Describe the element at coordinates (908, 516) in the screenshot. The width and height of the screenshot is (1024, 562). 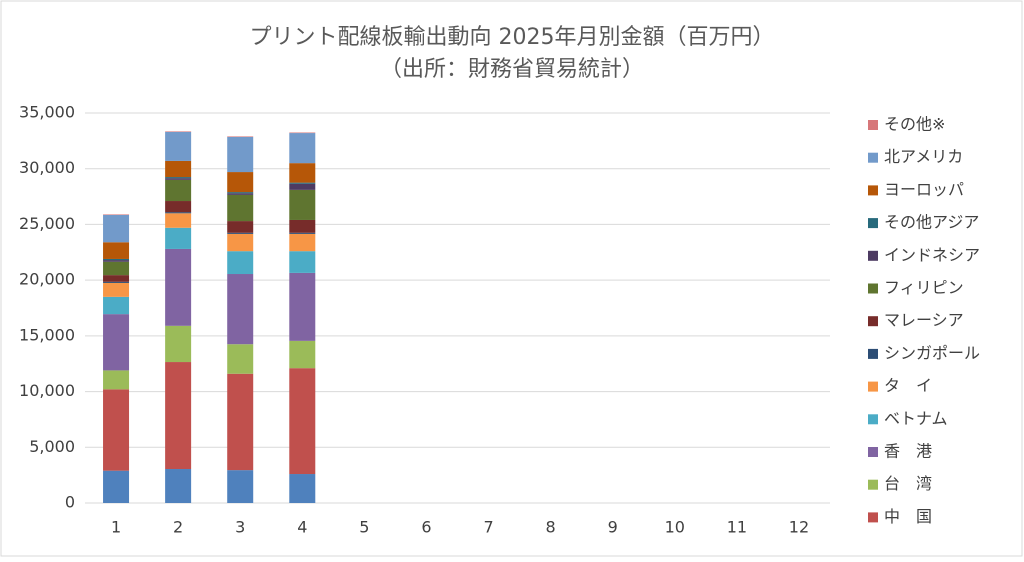
I see `legend-label: 中 国` at that location.